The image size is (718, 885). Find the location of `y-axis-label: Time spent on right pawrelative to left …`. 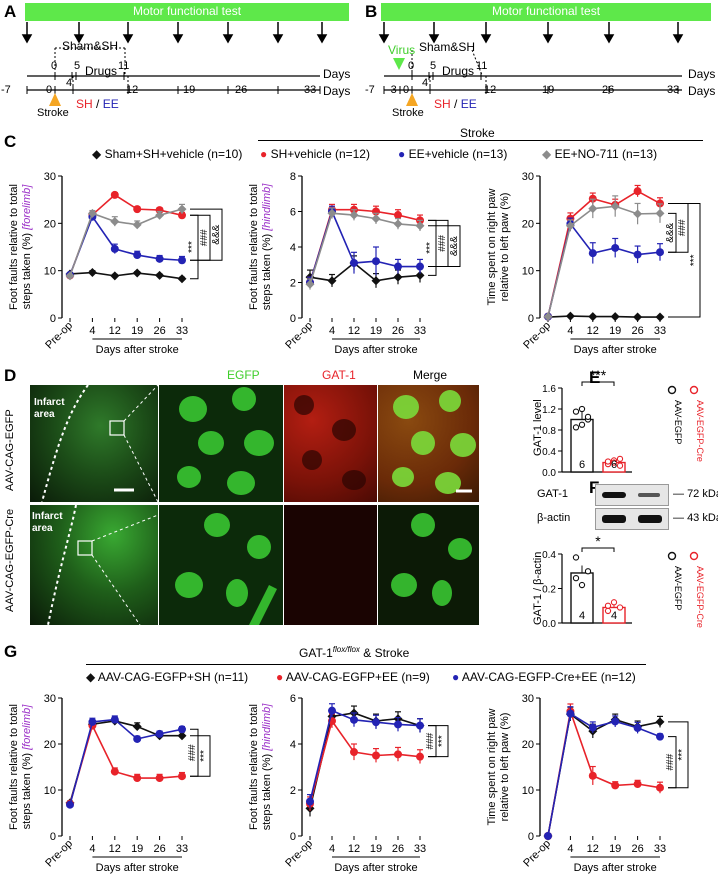

y-axis-label: Time spent on right pawrelative to left … is located at coordinates (498, 766).